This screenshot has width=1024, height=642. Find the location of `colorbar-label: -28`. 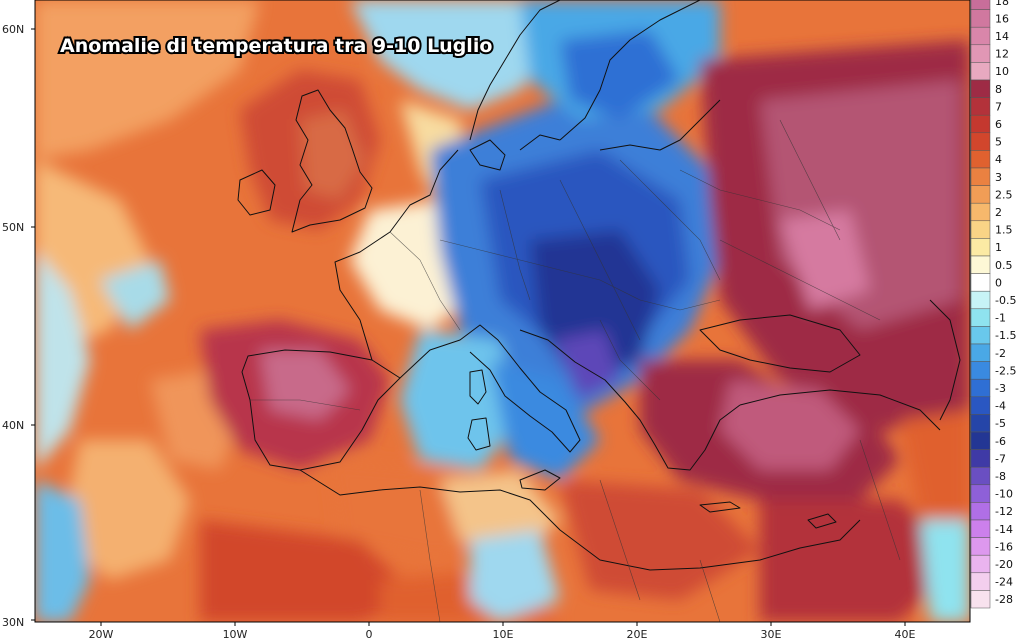

colorbar-label: -28 is located at coordinates (1004, 599).